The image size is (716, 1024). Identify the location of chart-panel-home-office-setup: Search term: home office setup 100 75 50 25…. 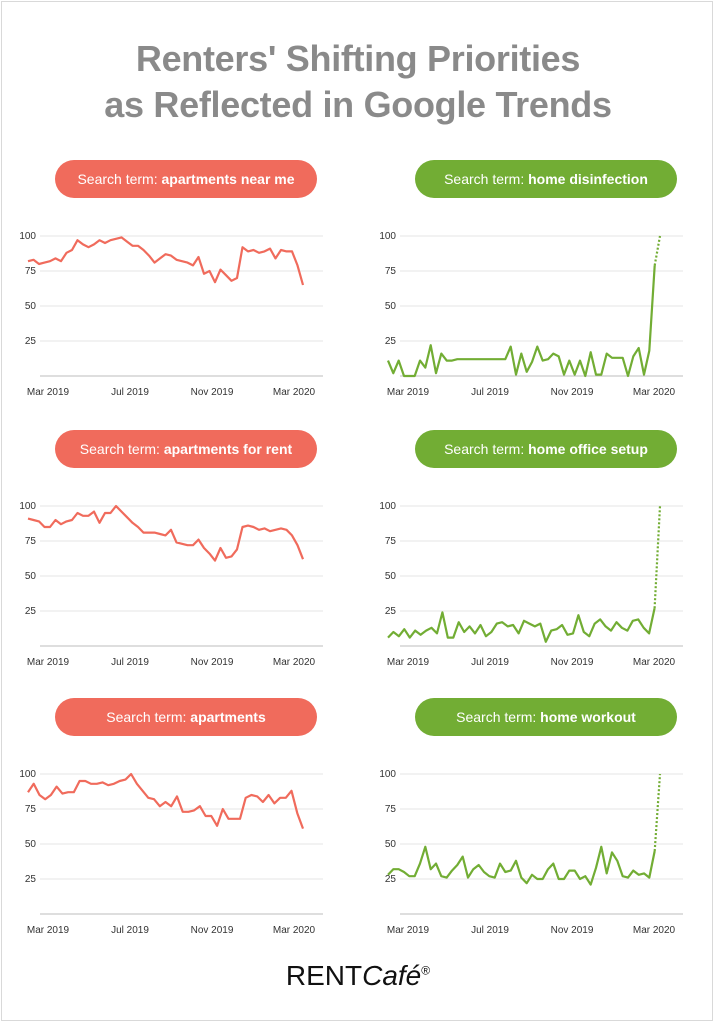
(538, 554).